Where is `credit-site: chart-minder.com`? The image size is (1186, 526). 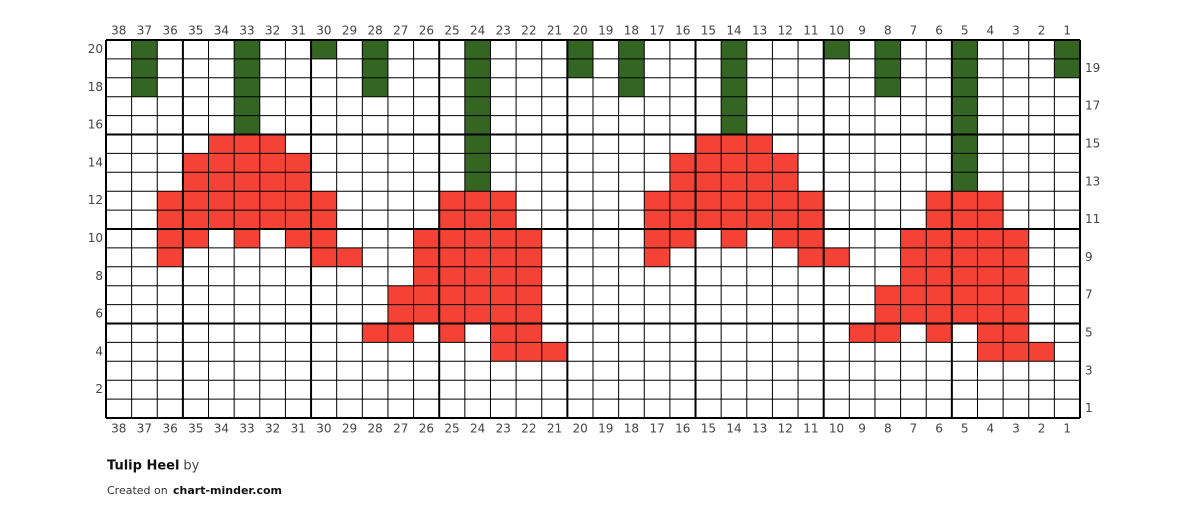 credit-site: chart-minder.com is located at coordinates (227, 490).